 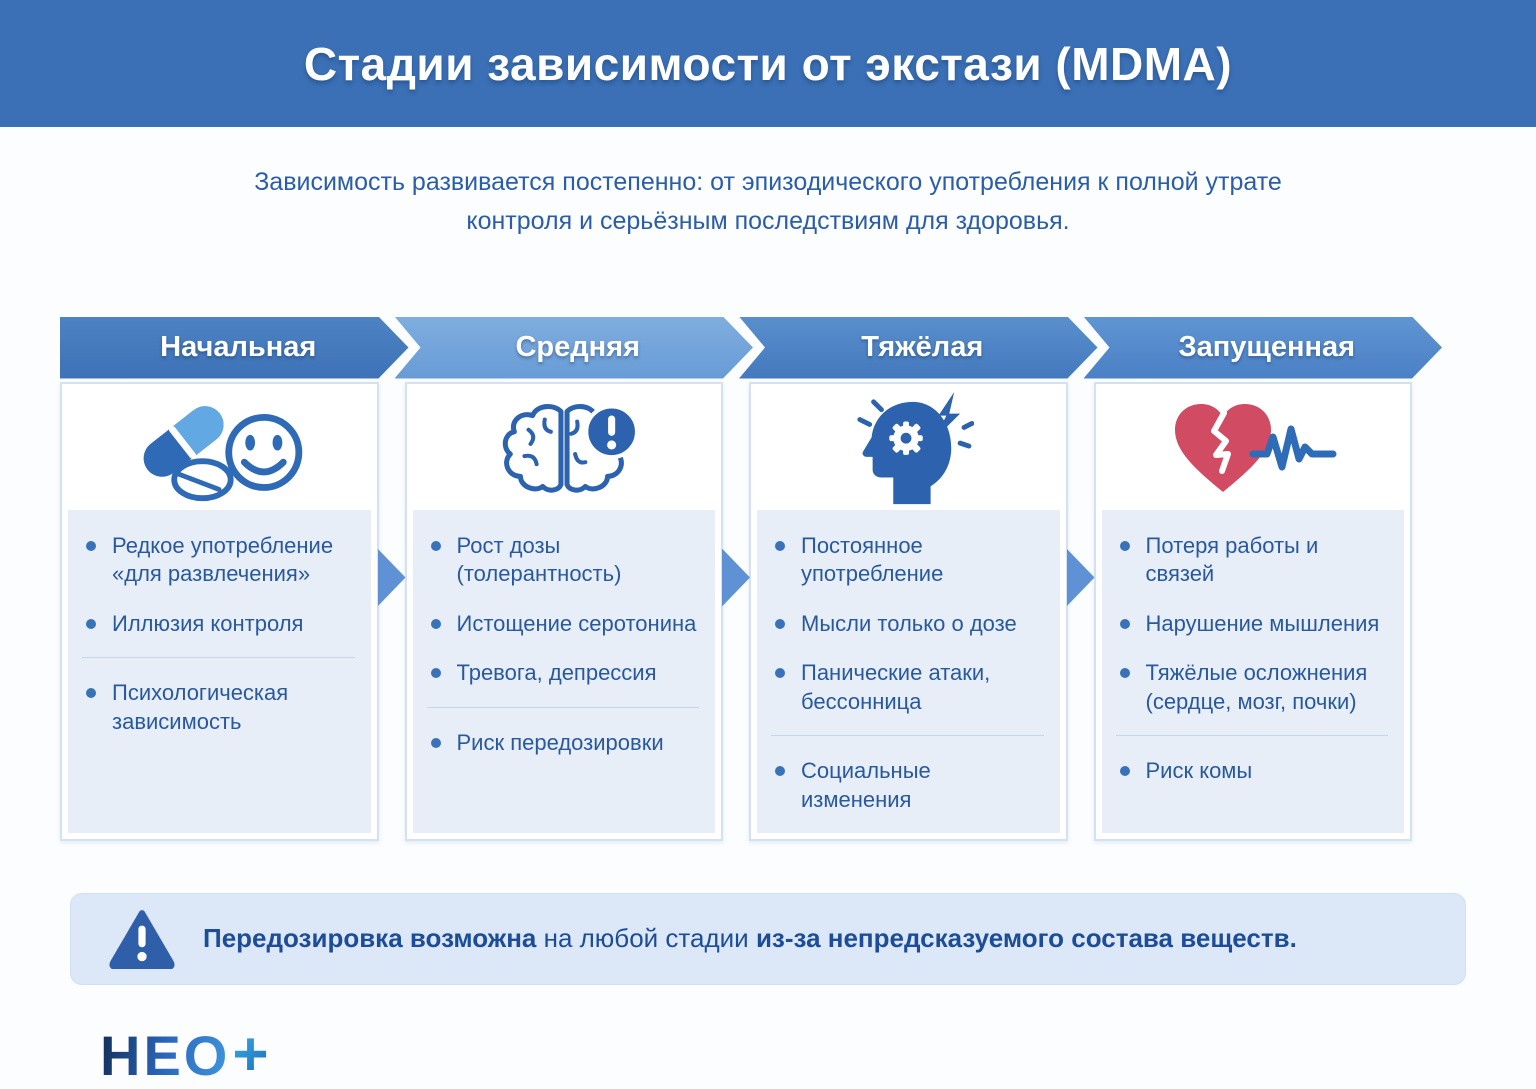 I want to click on head-stress-icon, so click(x=916, y=447).